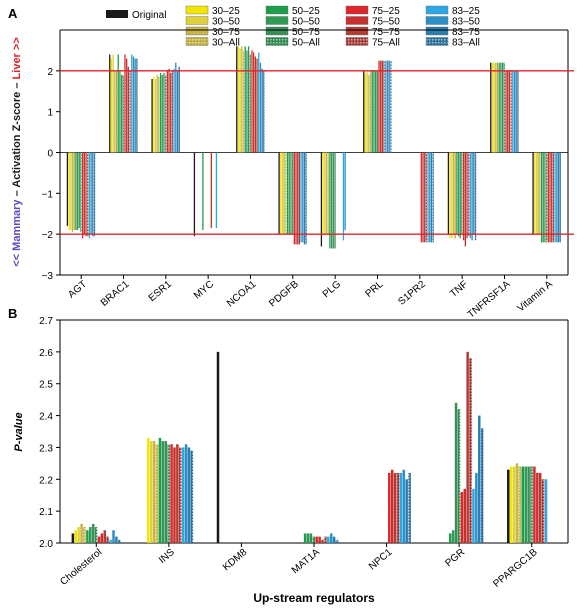  I want to click on legend-label: 75–25, so click(386, 11).